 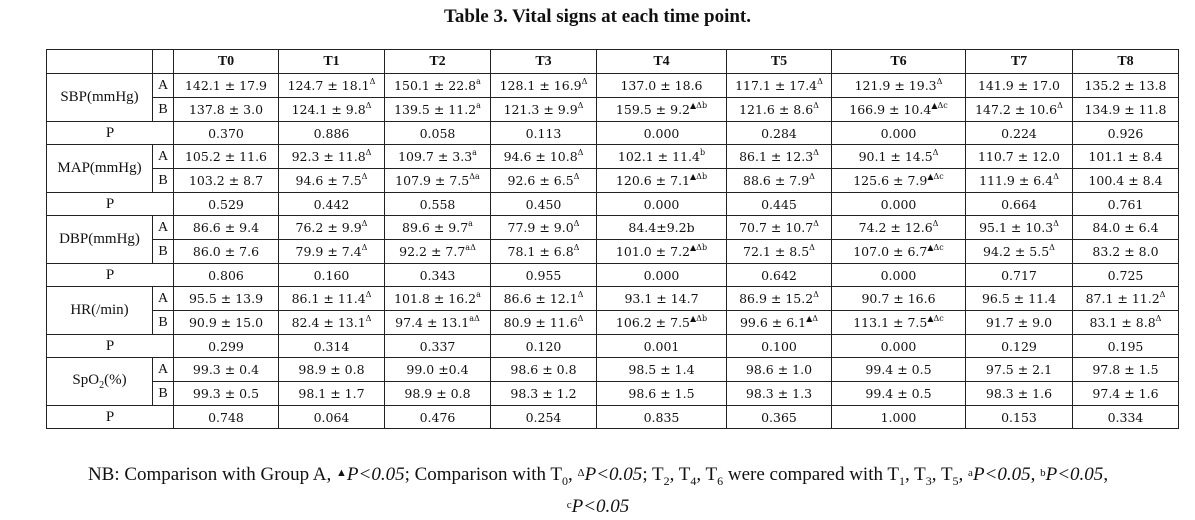 What do you see at coordinates (331, 61) in the screenshot?
I see `column-header: T1` at bounding box center [331, 61].